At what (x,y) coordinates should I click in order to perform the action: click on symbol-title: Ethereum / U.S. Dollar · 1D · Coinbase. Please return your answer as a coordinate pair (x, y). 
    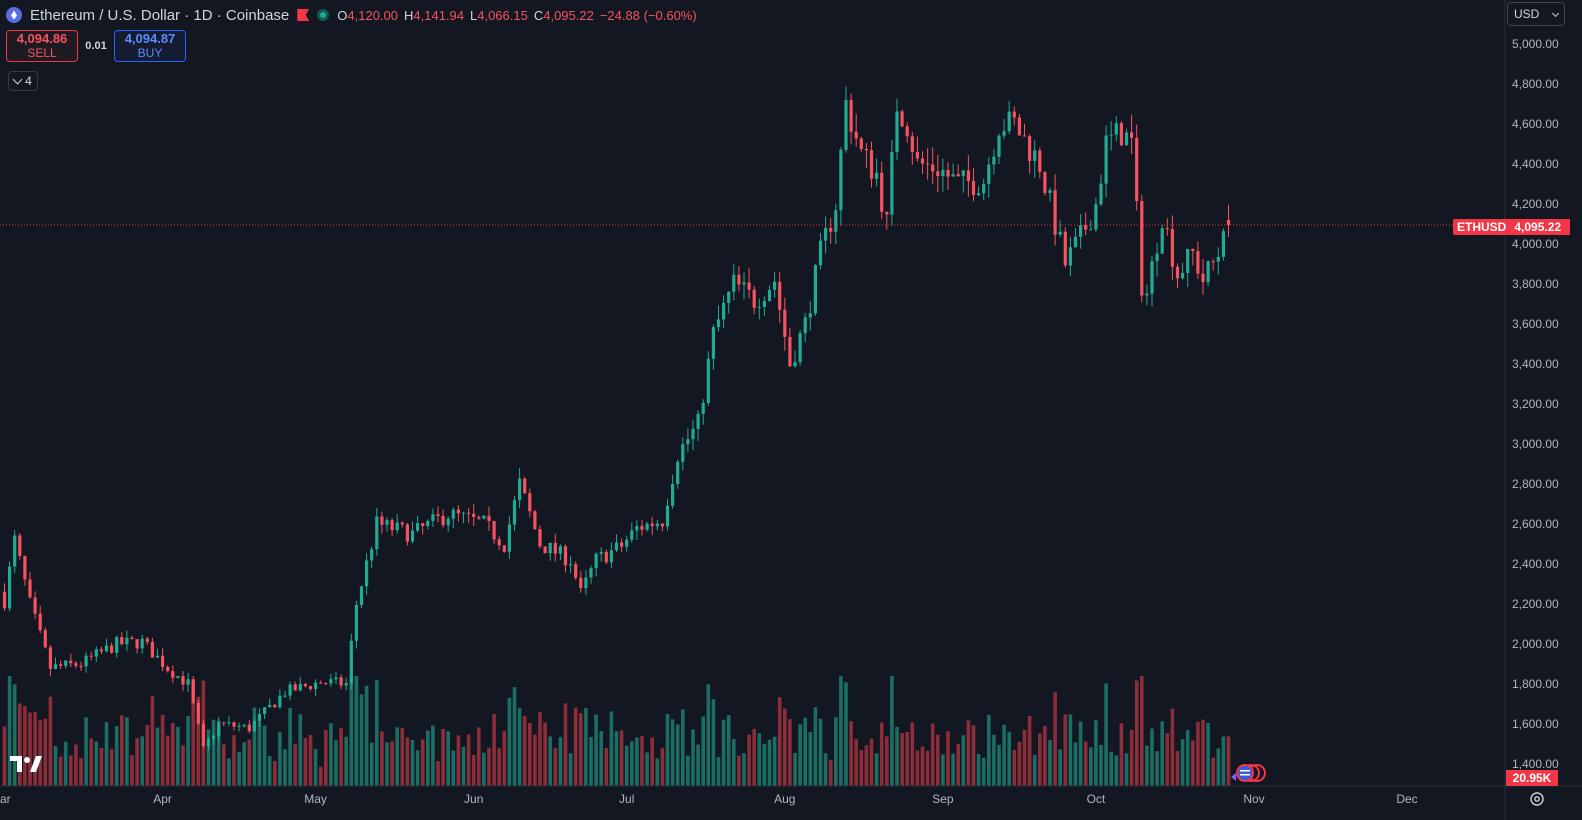
    Looking at the image, I should click on (160, 15).